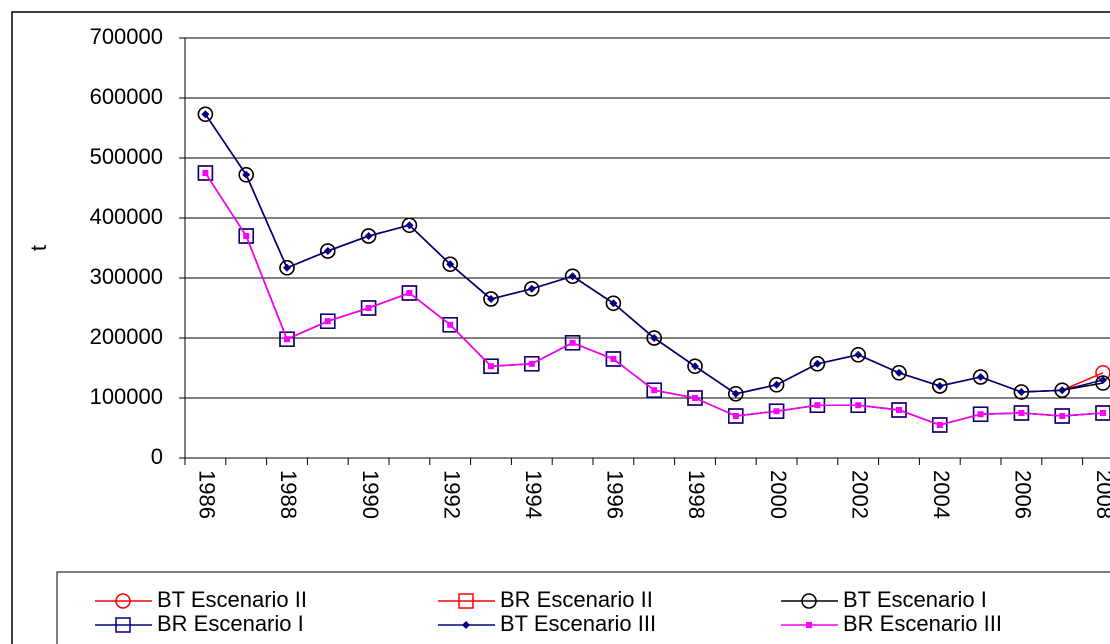 This screenshot has height=644, width=1110. What do you see at coordinates (232, 599) in the screenshot?
I see `legend-label: BT Escenario II` at bounding box center [232, 599].